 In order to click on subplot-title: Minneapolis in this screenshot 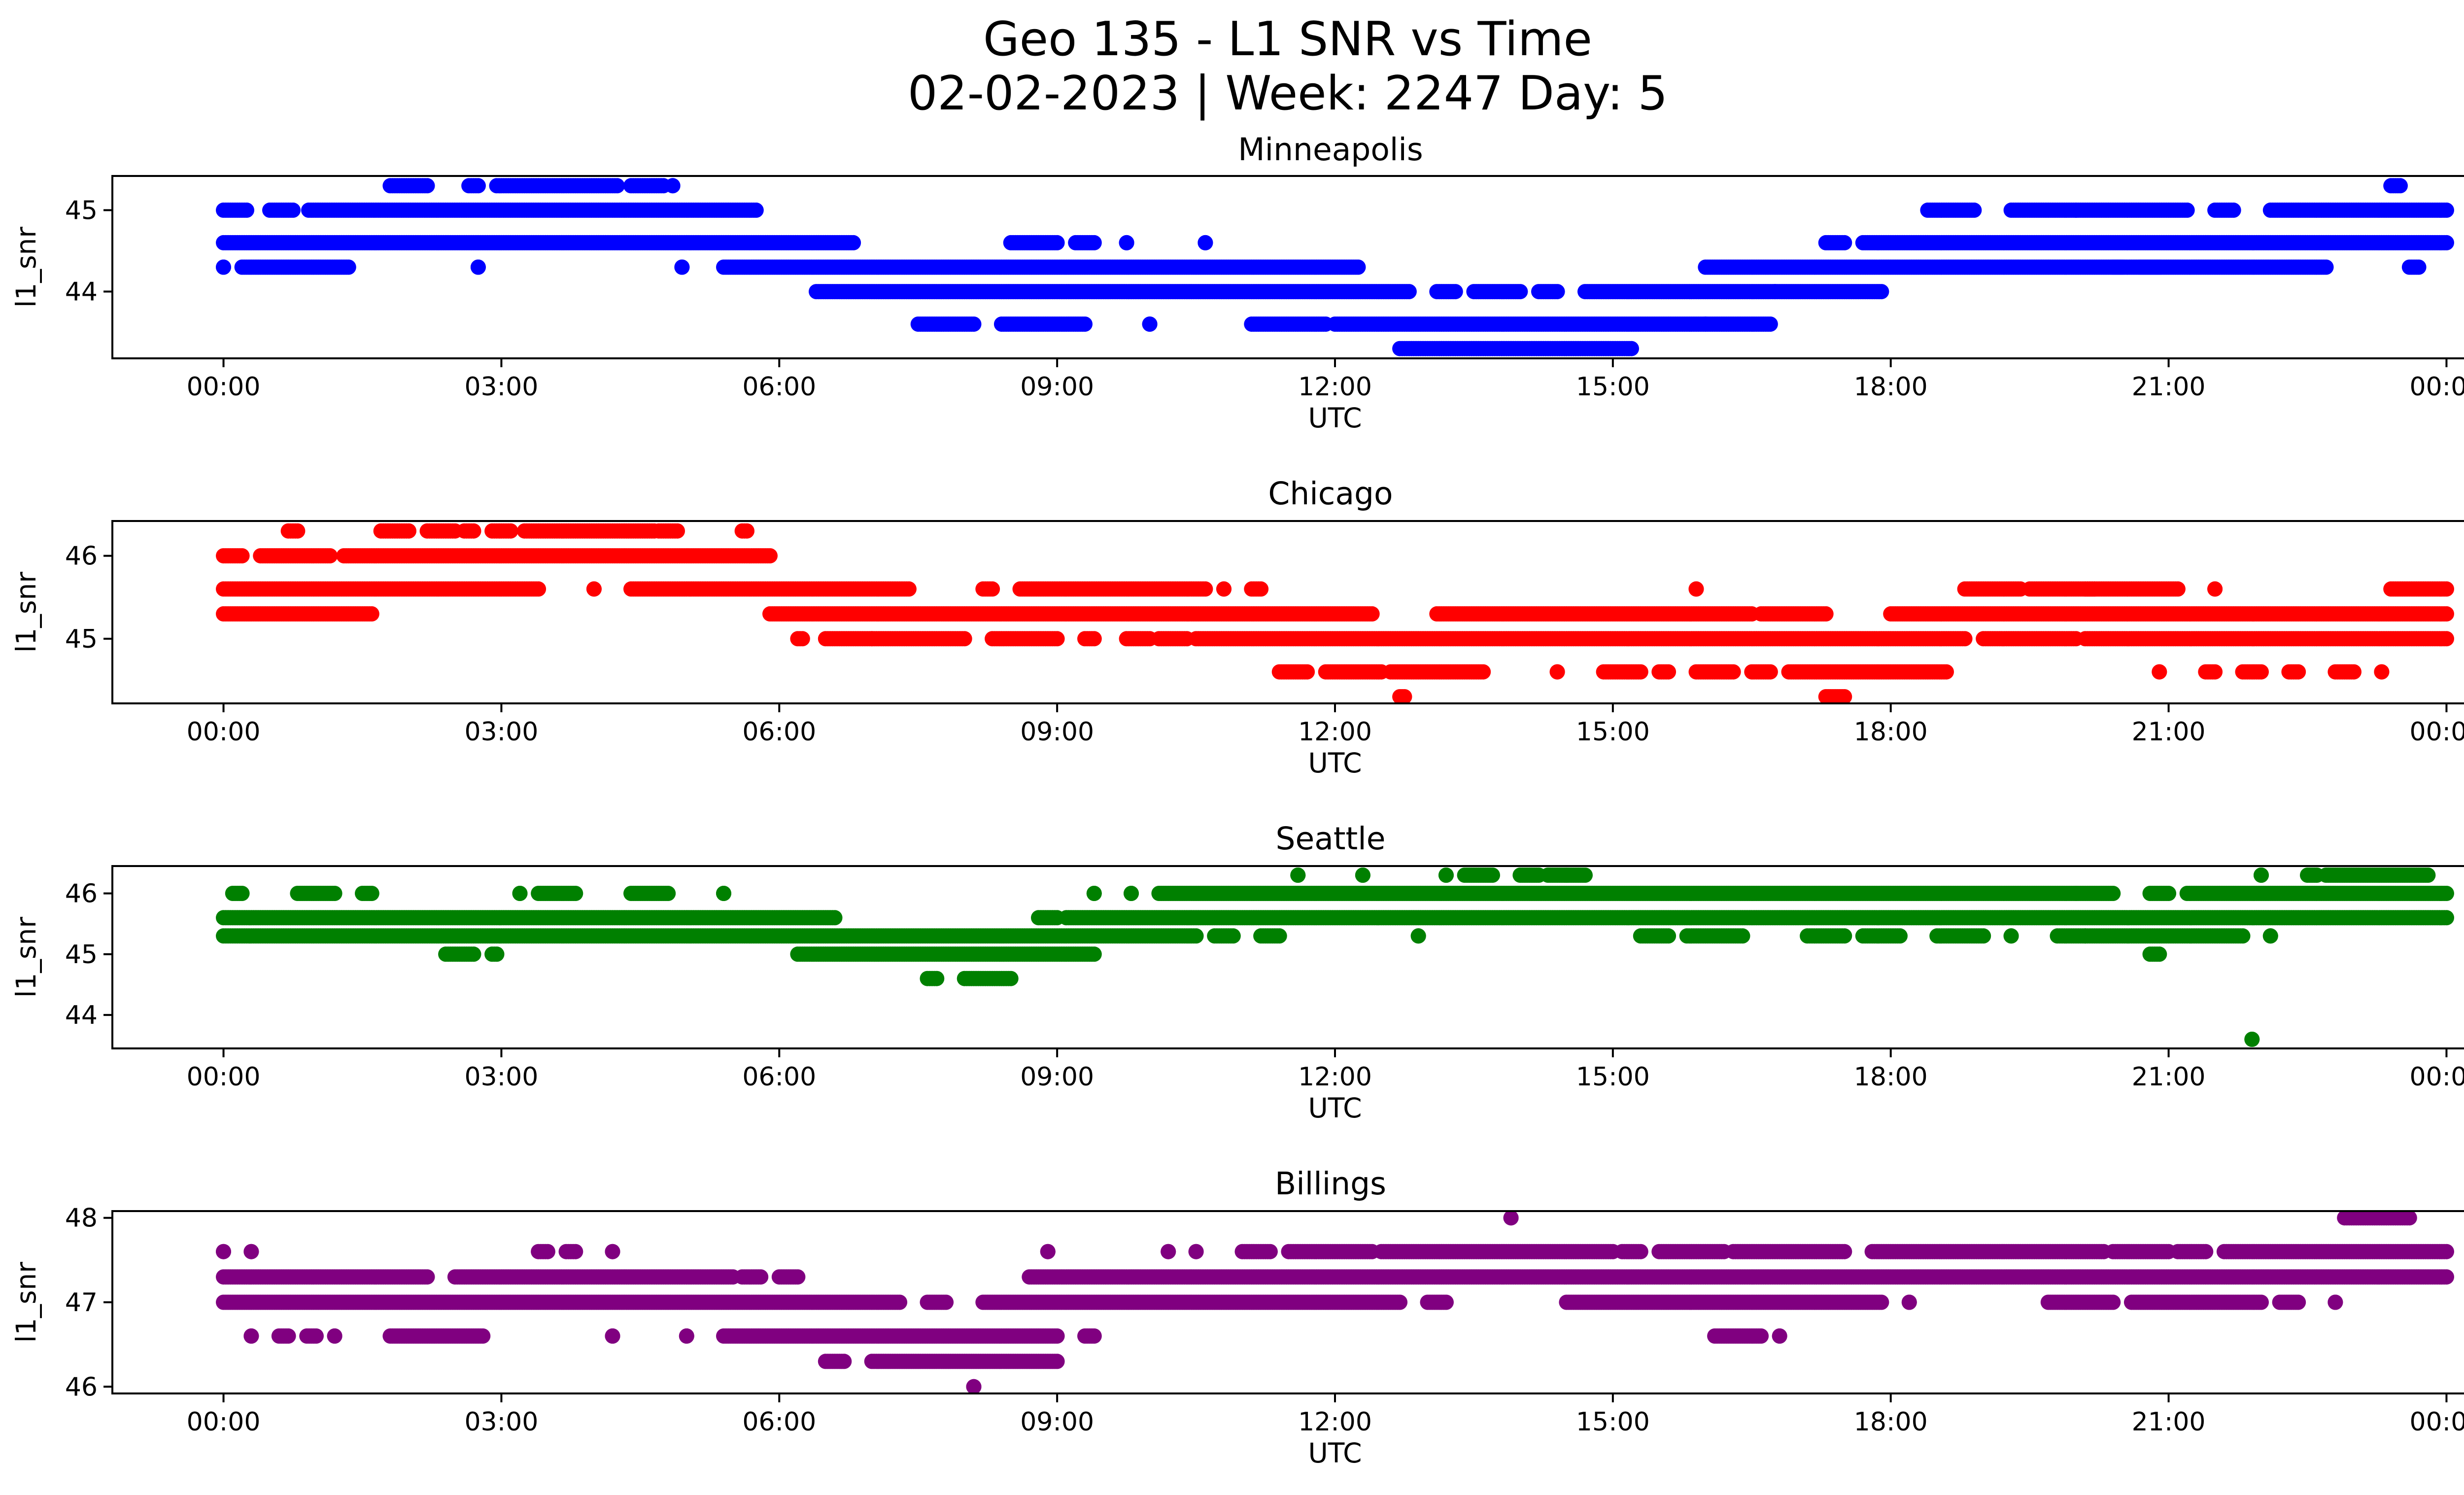, I will do `click(1330, 150)`.